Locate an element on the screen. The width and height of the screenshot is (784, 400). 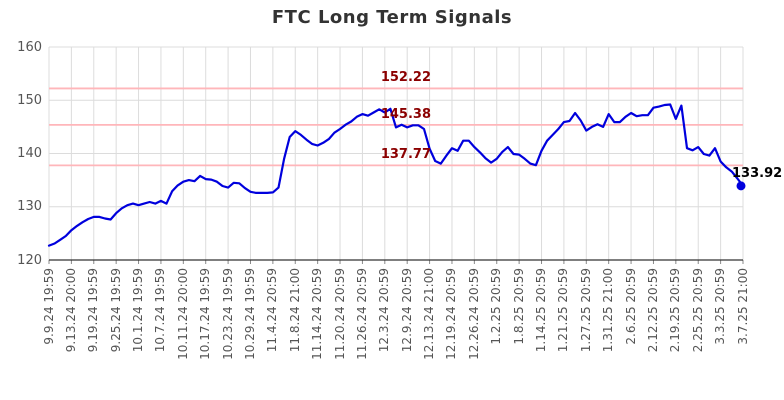
signal-label: 145.38 is located at coordinates (405, 114).